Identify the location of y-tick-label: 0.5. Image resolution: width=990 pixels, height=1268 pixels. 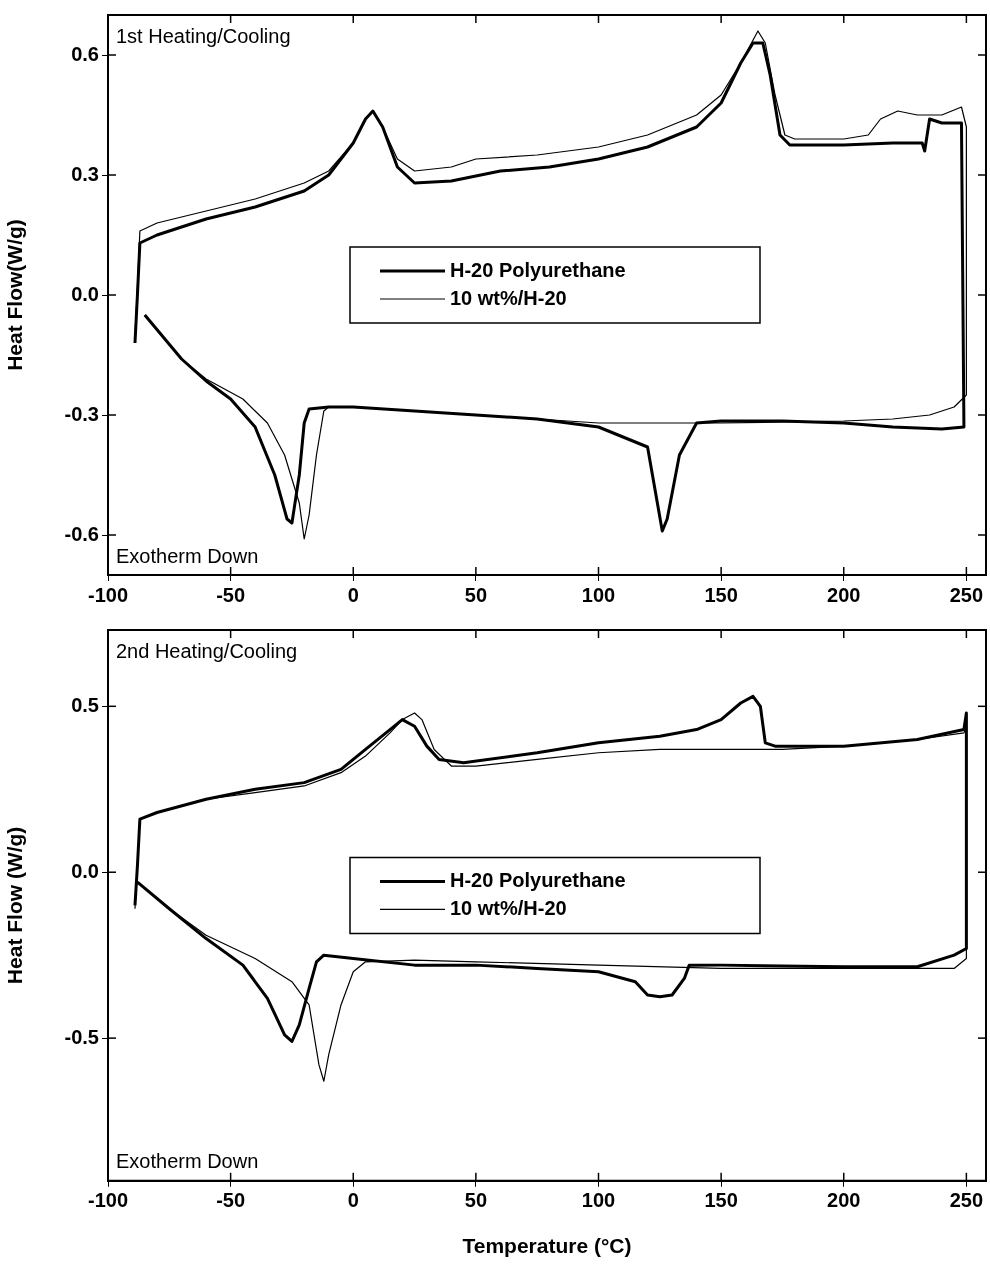
(85, 704).